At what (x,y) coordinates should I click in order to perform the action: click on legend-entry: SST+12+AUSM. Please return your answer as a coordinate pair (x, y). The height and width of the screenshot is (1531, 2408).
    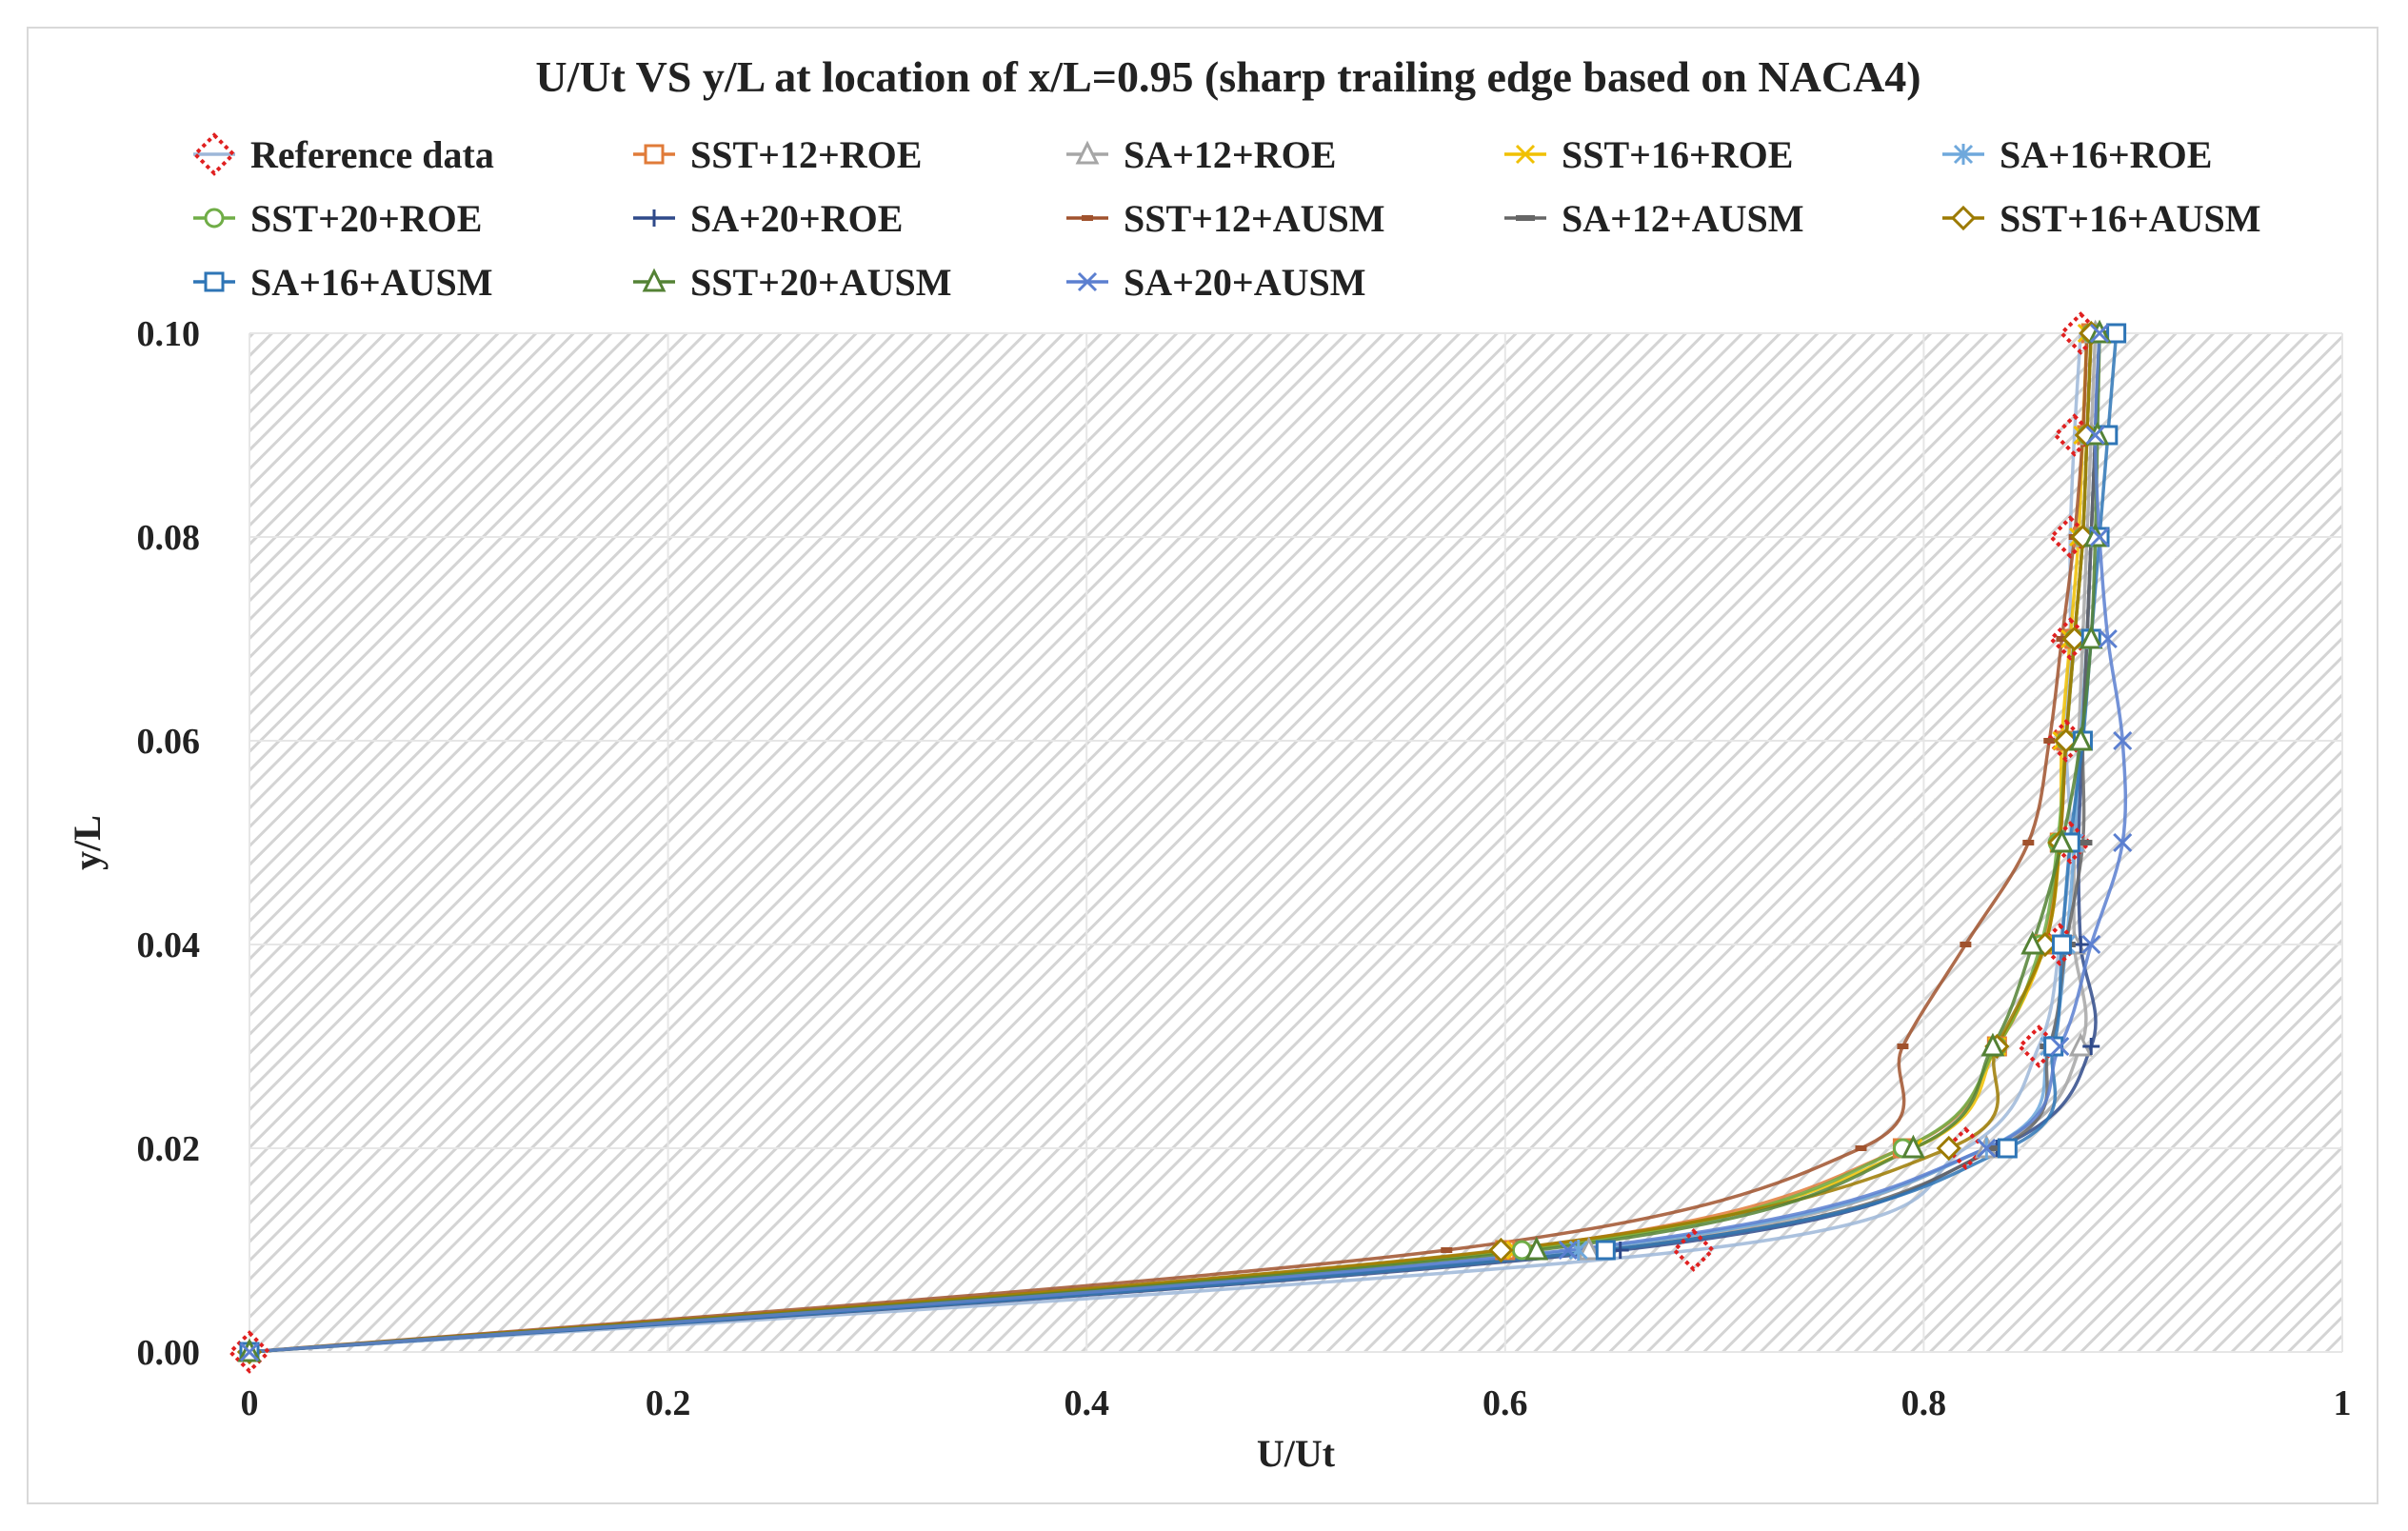
    Looking at the image, I should click on (1225, 218).